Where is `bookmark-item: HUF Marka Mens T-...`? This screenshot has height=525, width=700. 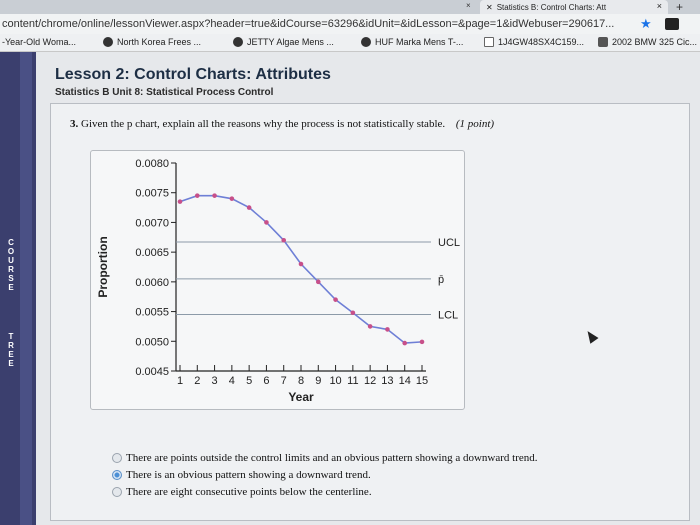 bookmark-item: HUF Marka Mens T-... is located at coordinates (412, 42).